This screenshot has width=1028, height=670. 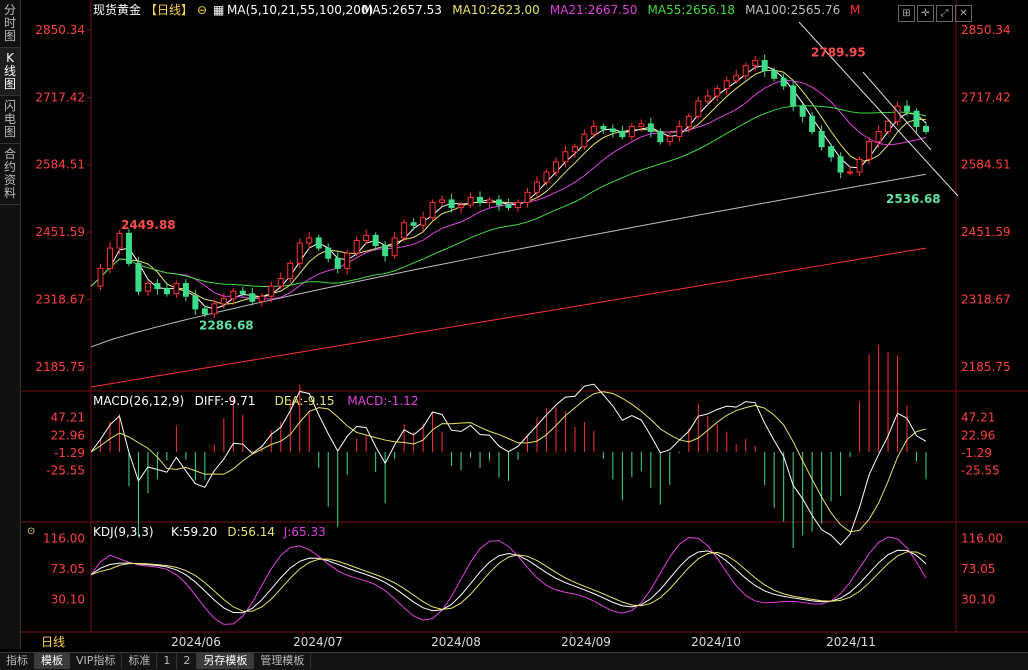 What do you see at coordinates (304, 532) in the screenshot?
I see `kdj-header-text: J:65.33` at bounding box center [304, 532].